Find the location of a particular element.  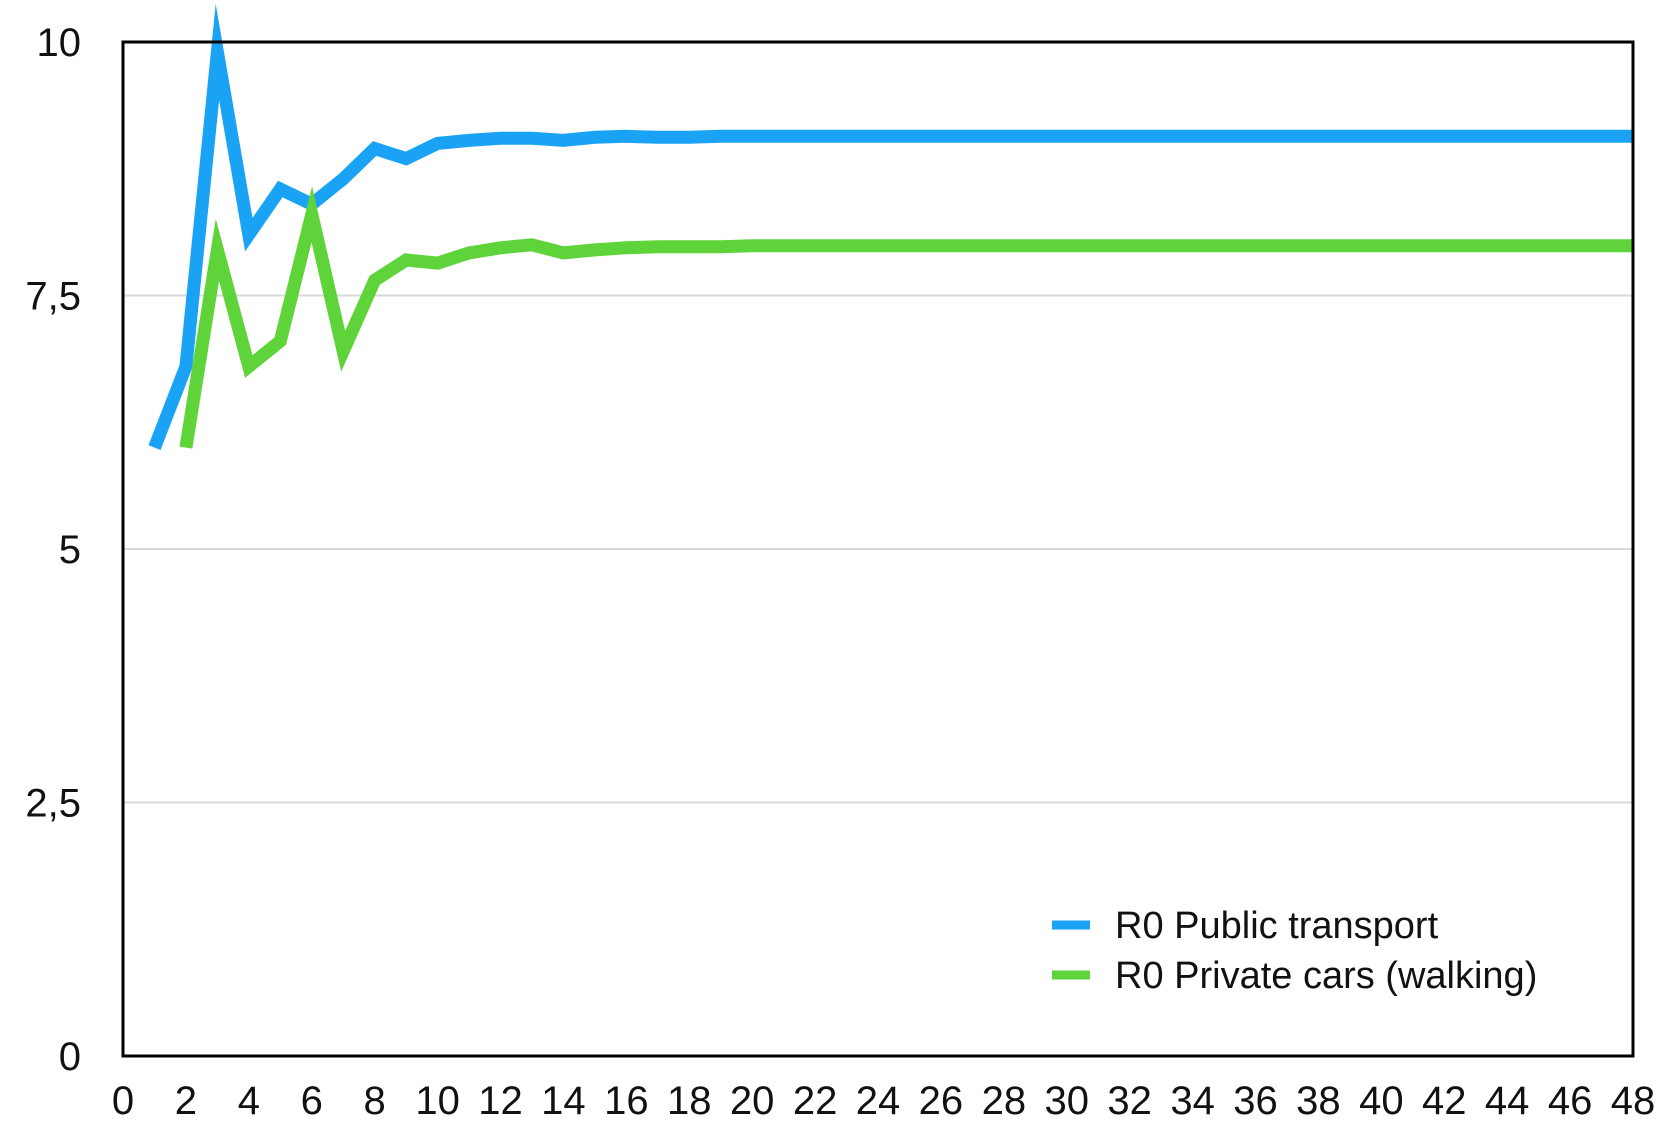

y-tick-label: 5 is located at coordinates (70, 550).